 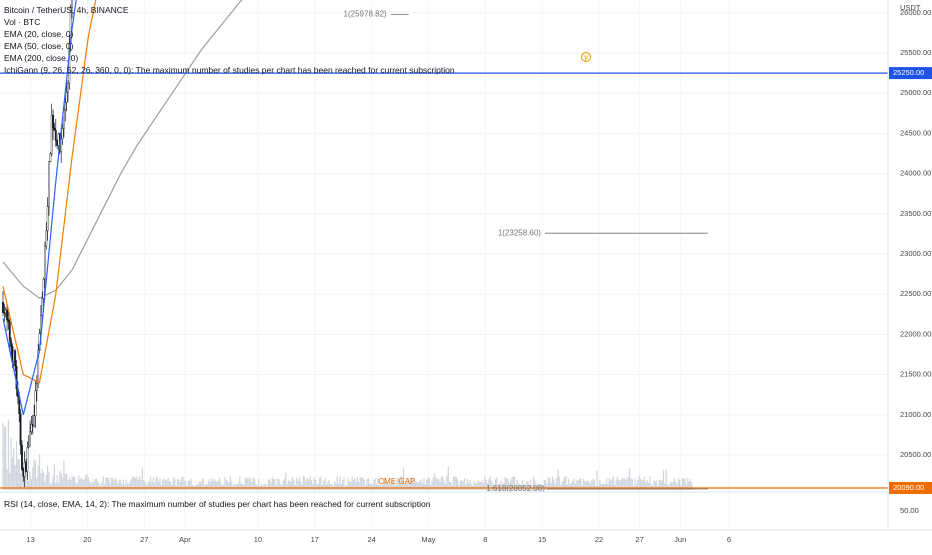 I want to click on y-tick-label: 26000.00, so click(x=915, y=12).